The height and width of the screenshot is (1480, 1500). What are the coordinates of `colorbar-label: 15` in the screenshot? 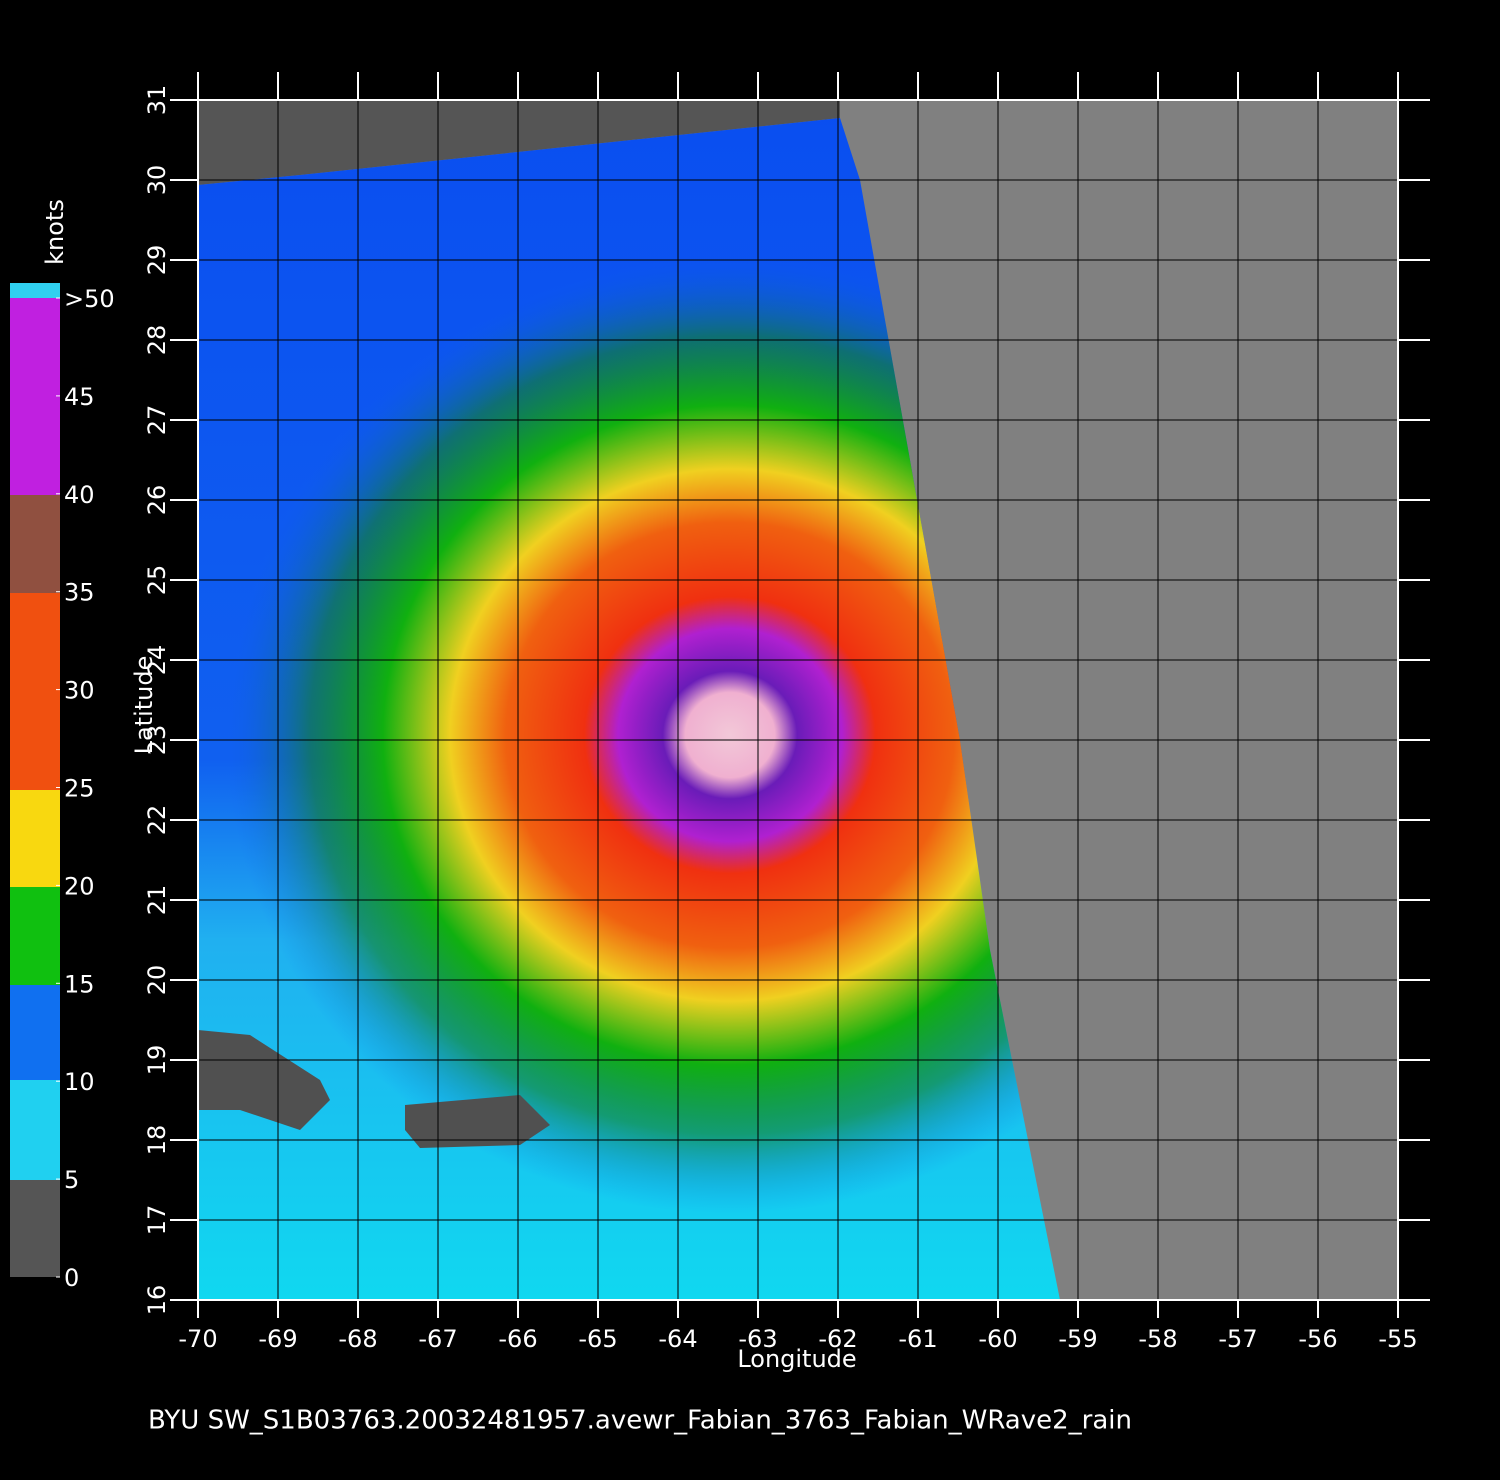 It's located at (79, 984).